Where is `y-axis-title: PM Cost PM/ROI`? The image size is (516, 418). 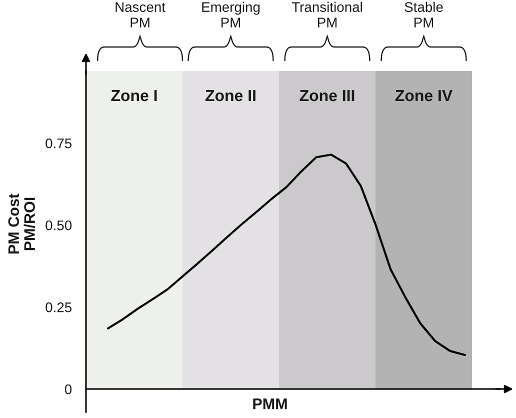
y-axis-title: PM Cost PM/ROI is located at coordinates (22, 224).